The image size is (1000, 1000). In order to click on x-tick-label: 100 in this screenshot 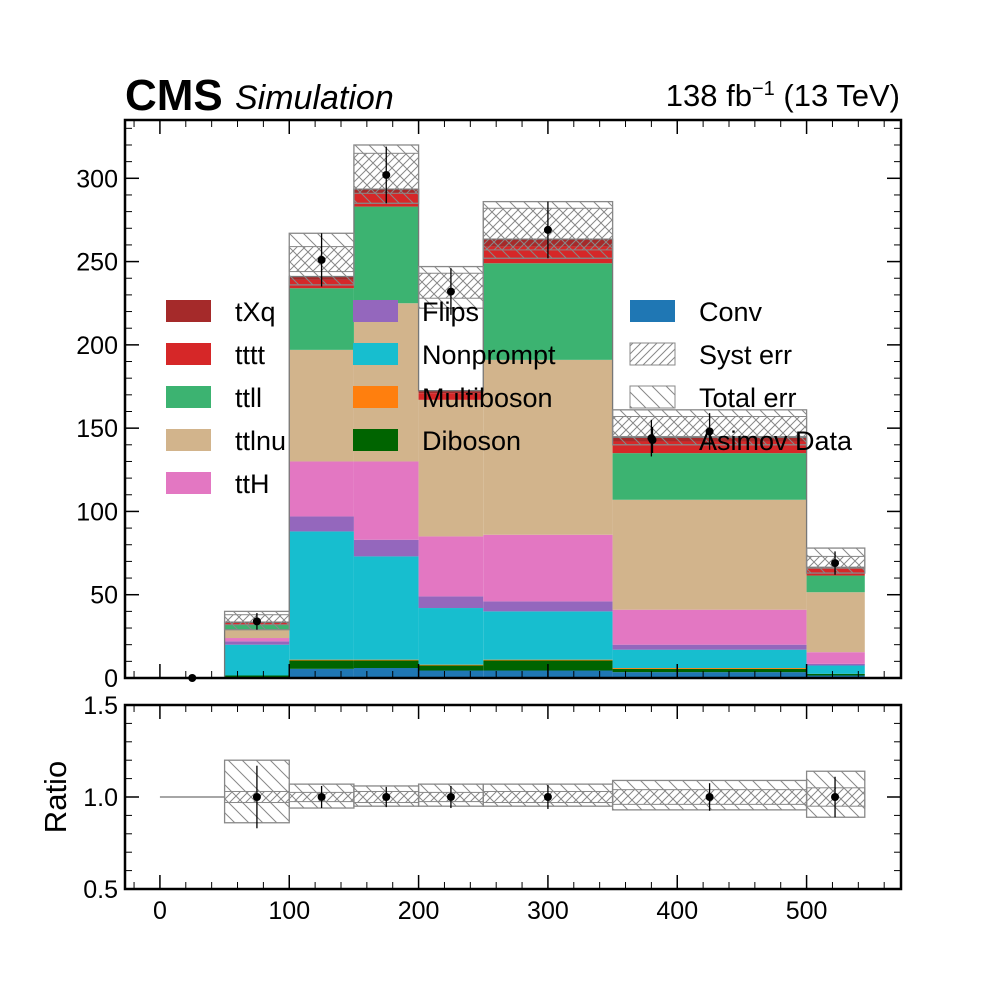, I will do `click(289, 911)`.